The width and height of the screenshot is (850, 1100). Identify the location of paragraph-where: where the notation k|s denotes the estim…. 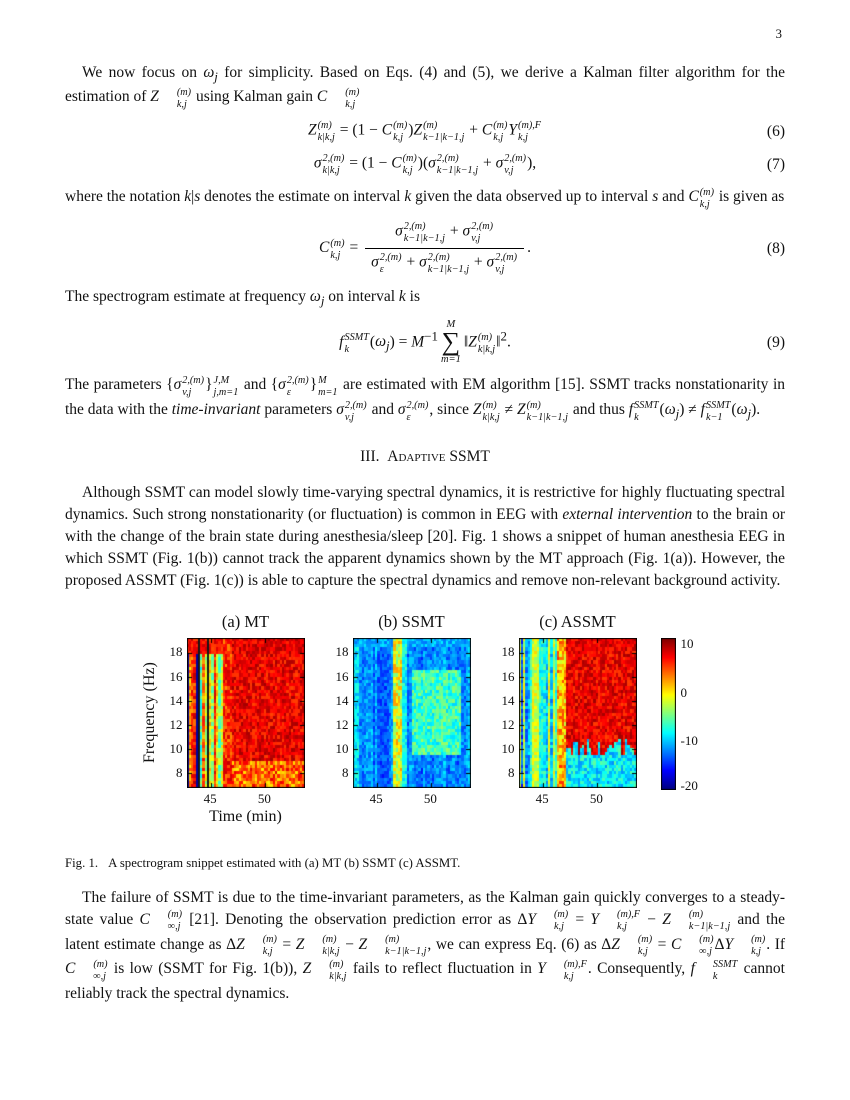
(425, 198).